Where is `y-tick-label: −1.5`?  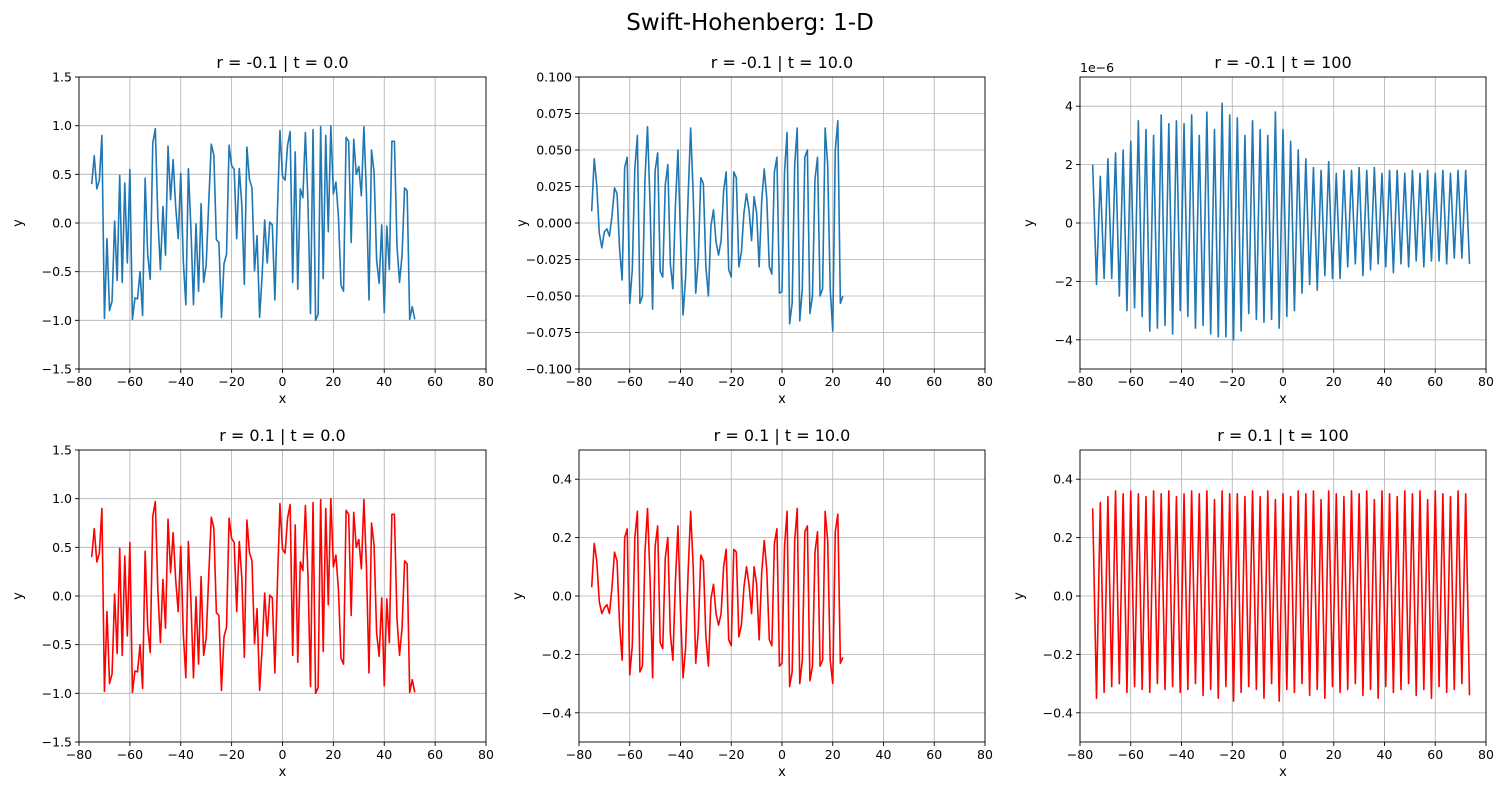 y-tick-label: −1.5 is located at coordinates (57, 742).